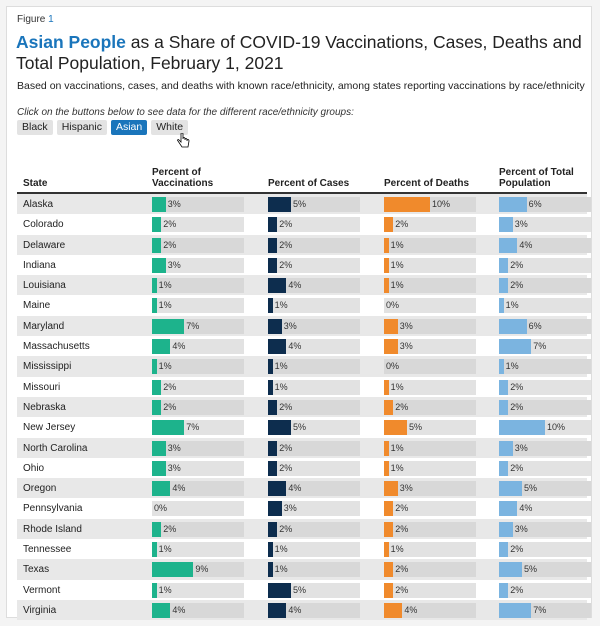  Describe the element at coordinates (545, 326) in the screenshot. I see `bar-cell: 6%` at that location.